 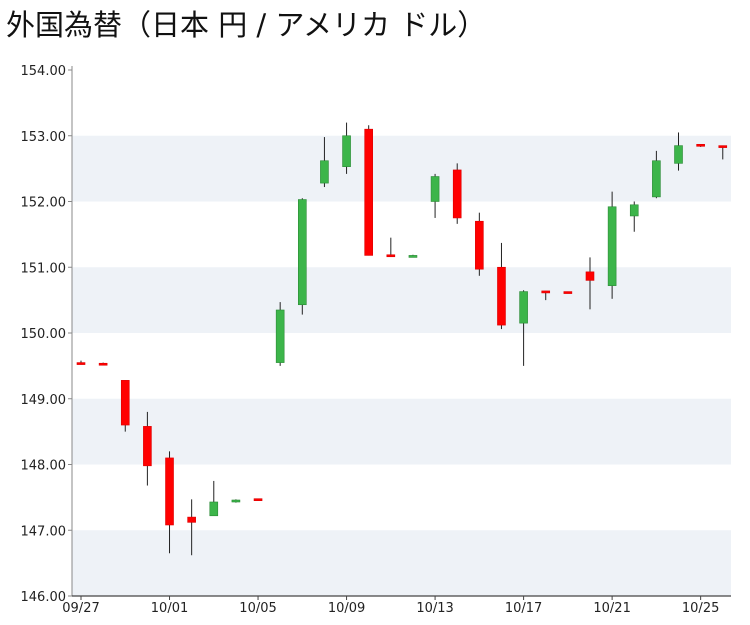 I want to click on chart-title-text: 外国為替（日本 円 / アメリカ ドル）, so click(x=246, y=25).